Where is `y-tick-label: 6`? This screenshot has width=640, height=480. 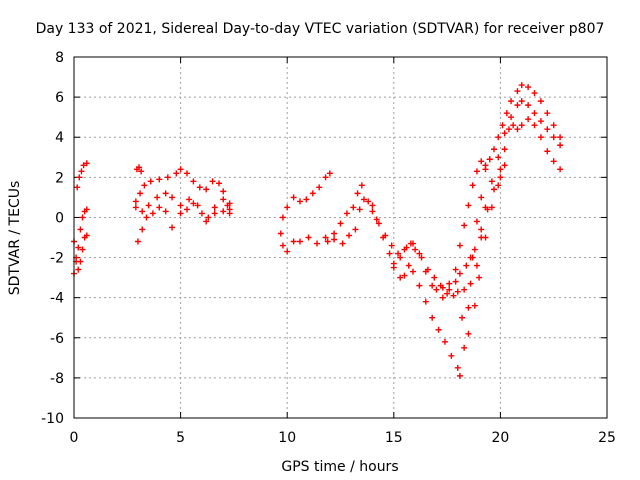 y-tick-label: 6 is located at coordinates (59, 98).